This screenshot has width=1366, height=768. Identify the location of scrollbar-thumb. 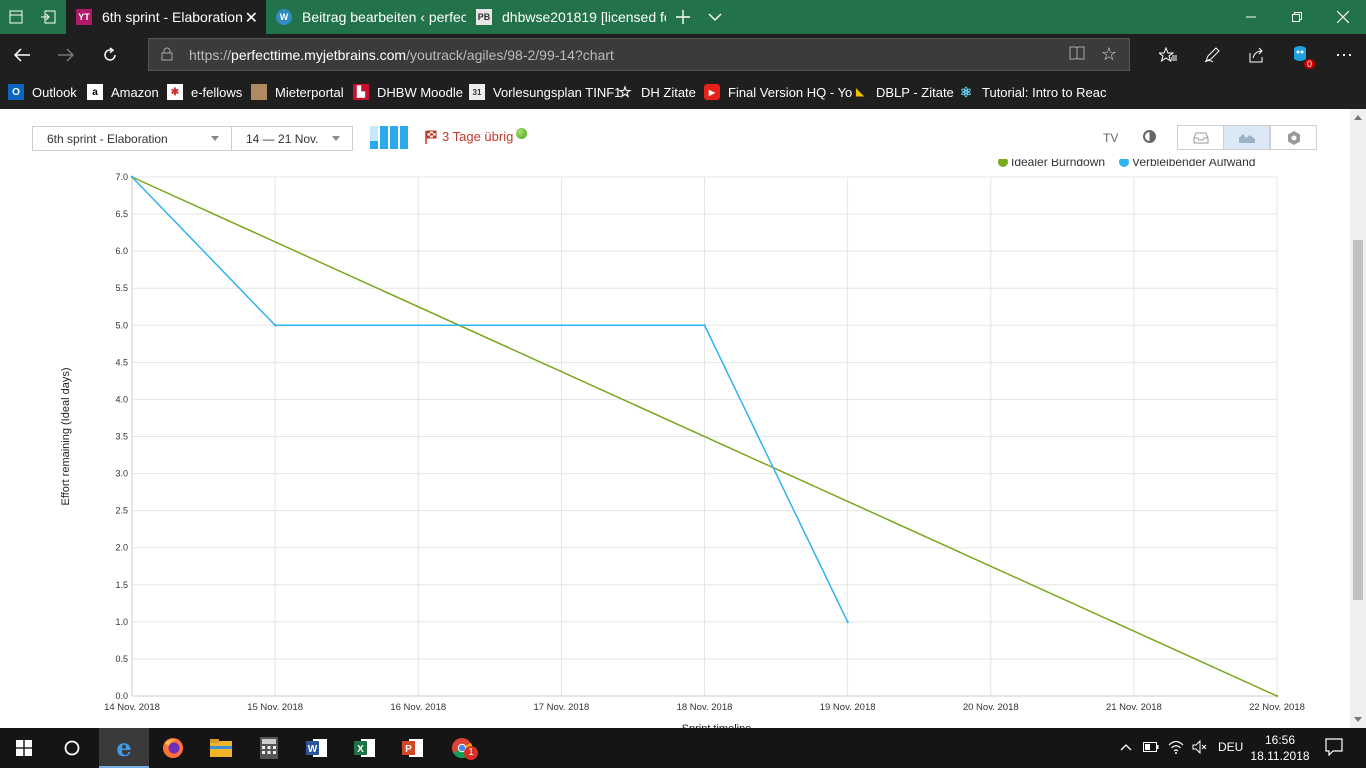
(1358, 420).